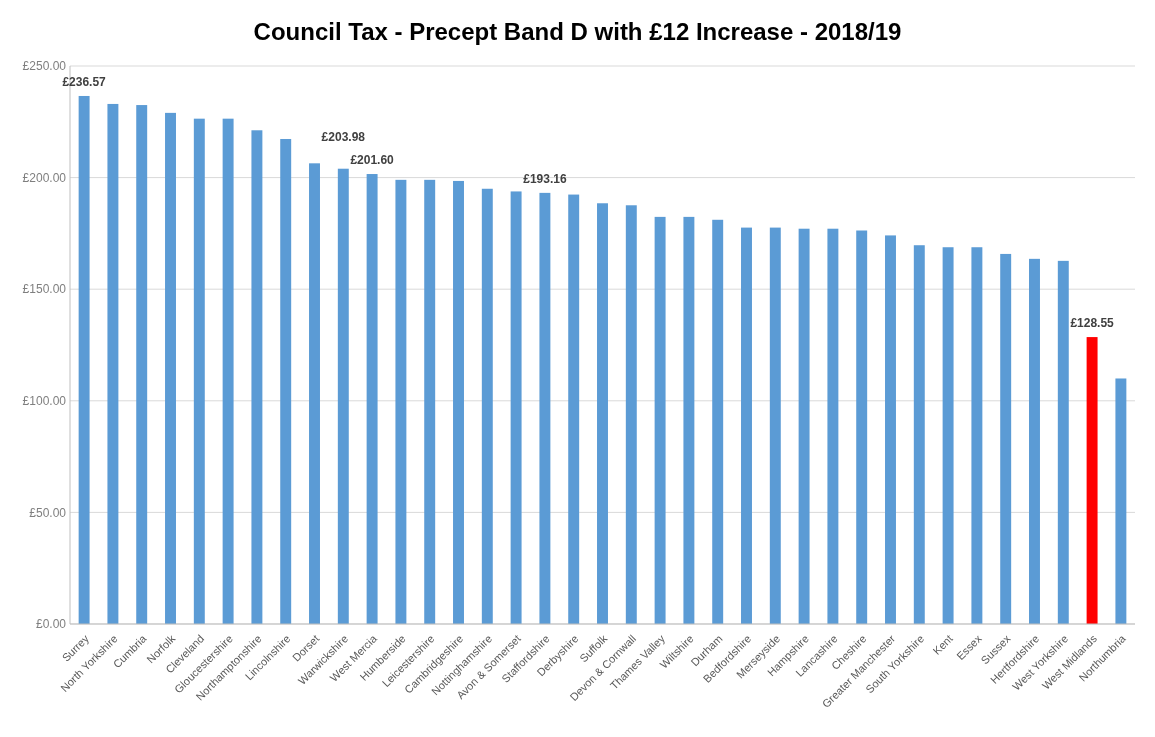 This screenshot has width=1155, height=737. Describe the element at coordinates (1092, 323) in the screenshot. I see `data-label: £128.55` at that location.